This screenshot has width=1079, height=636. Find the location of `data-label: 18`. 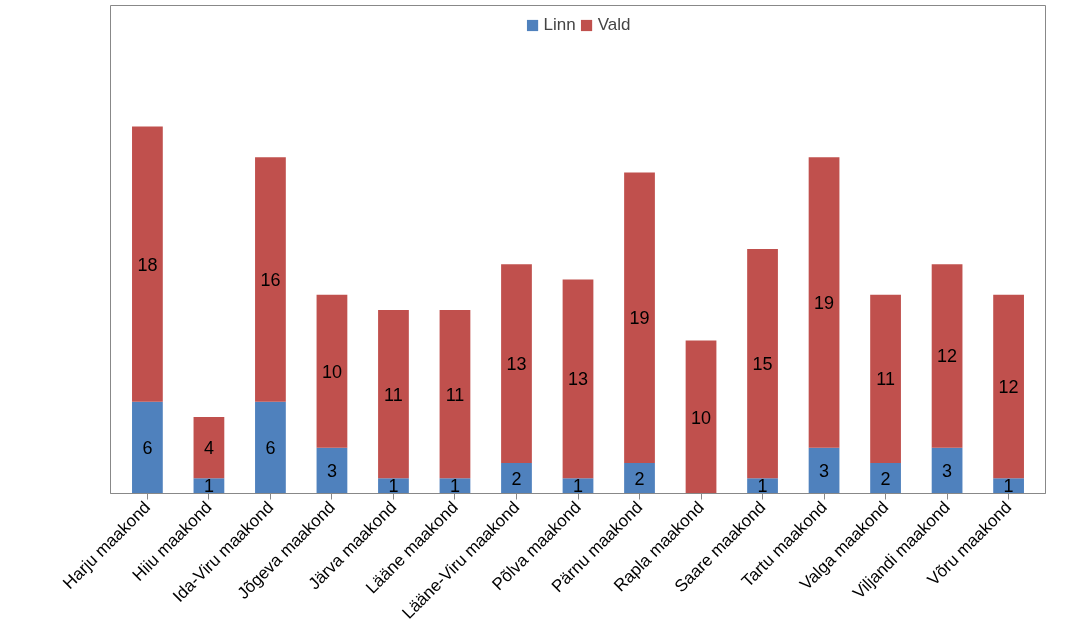

data-label: 18 is located at coordinates (147, 264).